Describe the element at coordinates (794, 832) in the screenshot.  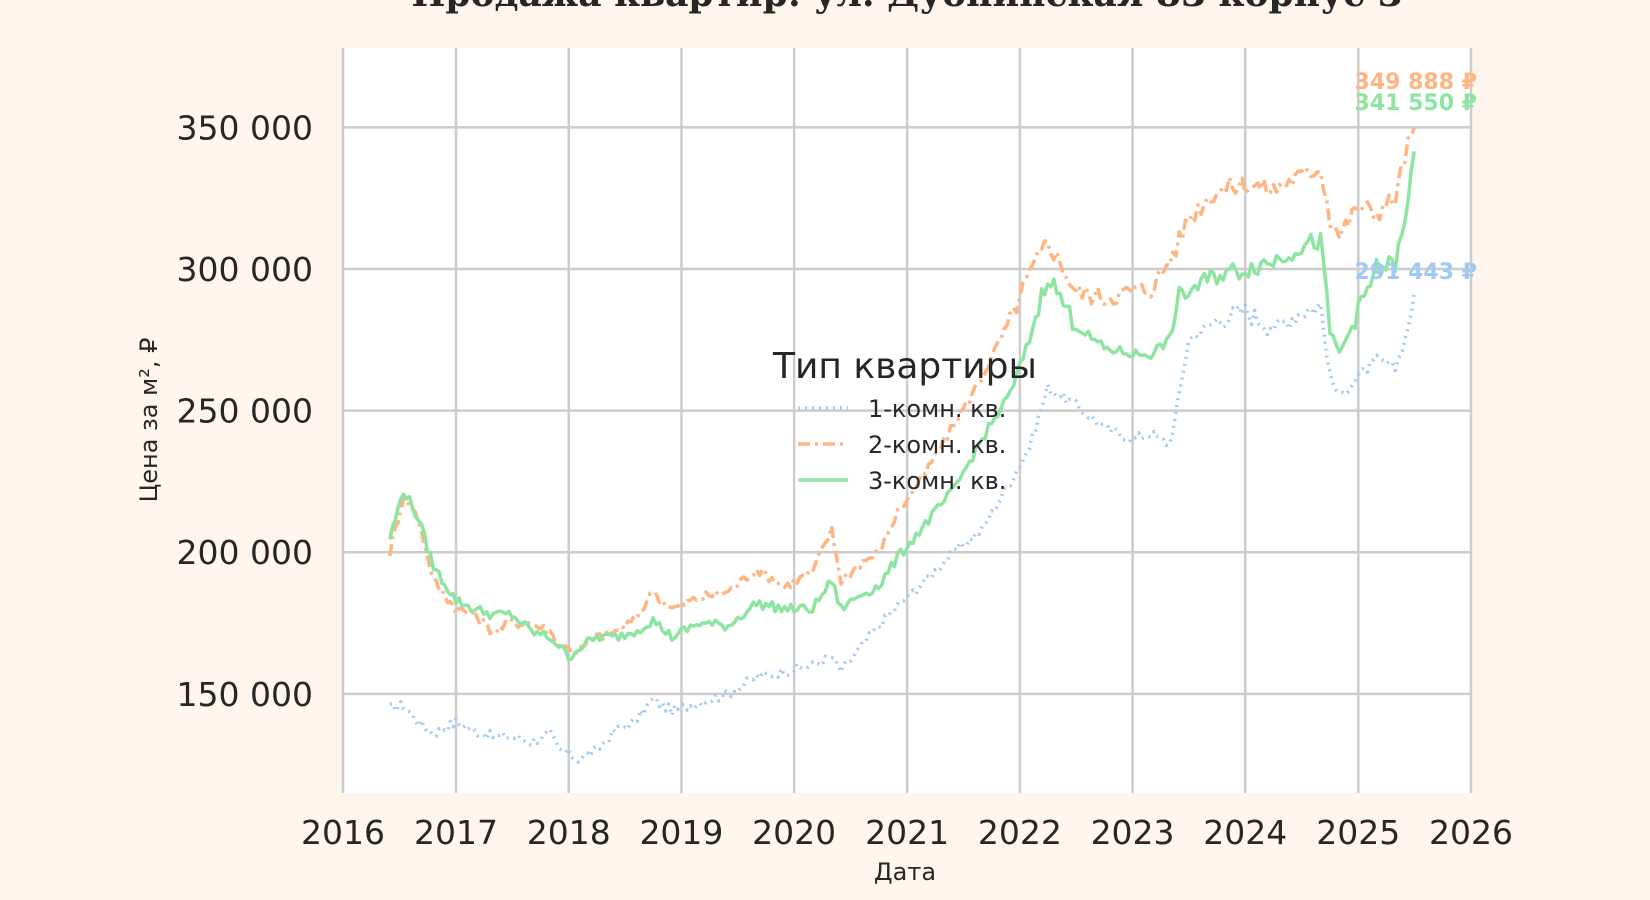
I see `x-tick-label: 2020` at that location.